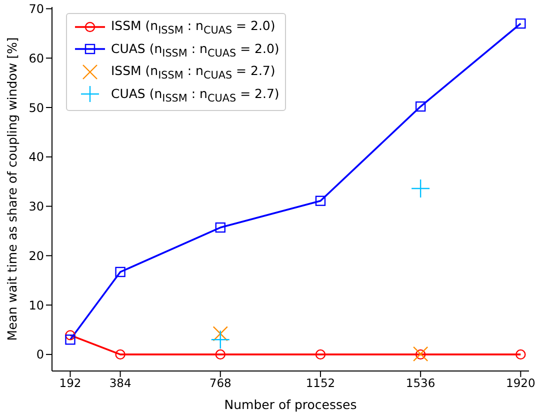  I want to click on legend-label: ISSM (n$_{ISSM}$ : n$_{CUAS}$ = 2.0), so click(193, 27).